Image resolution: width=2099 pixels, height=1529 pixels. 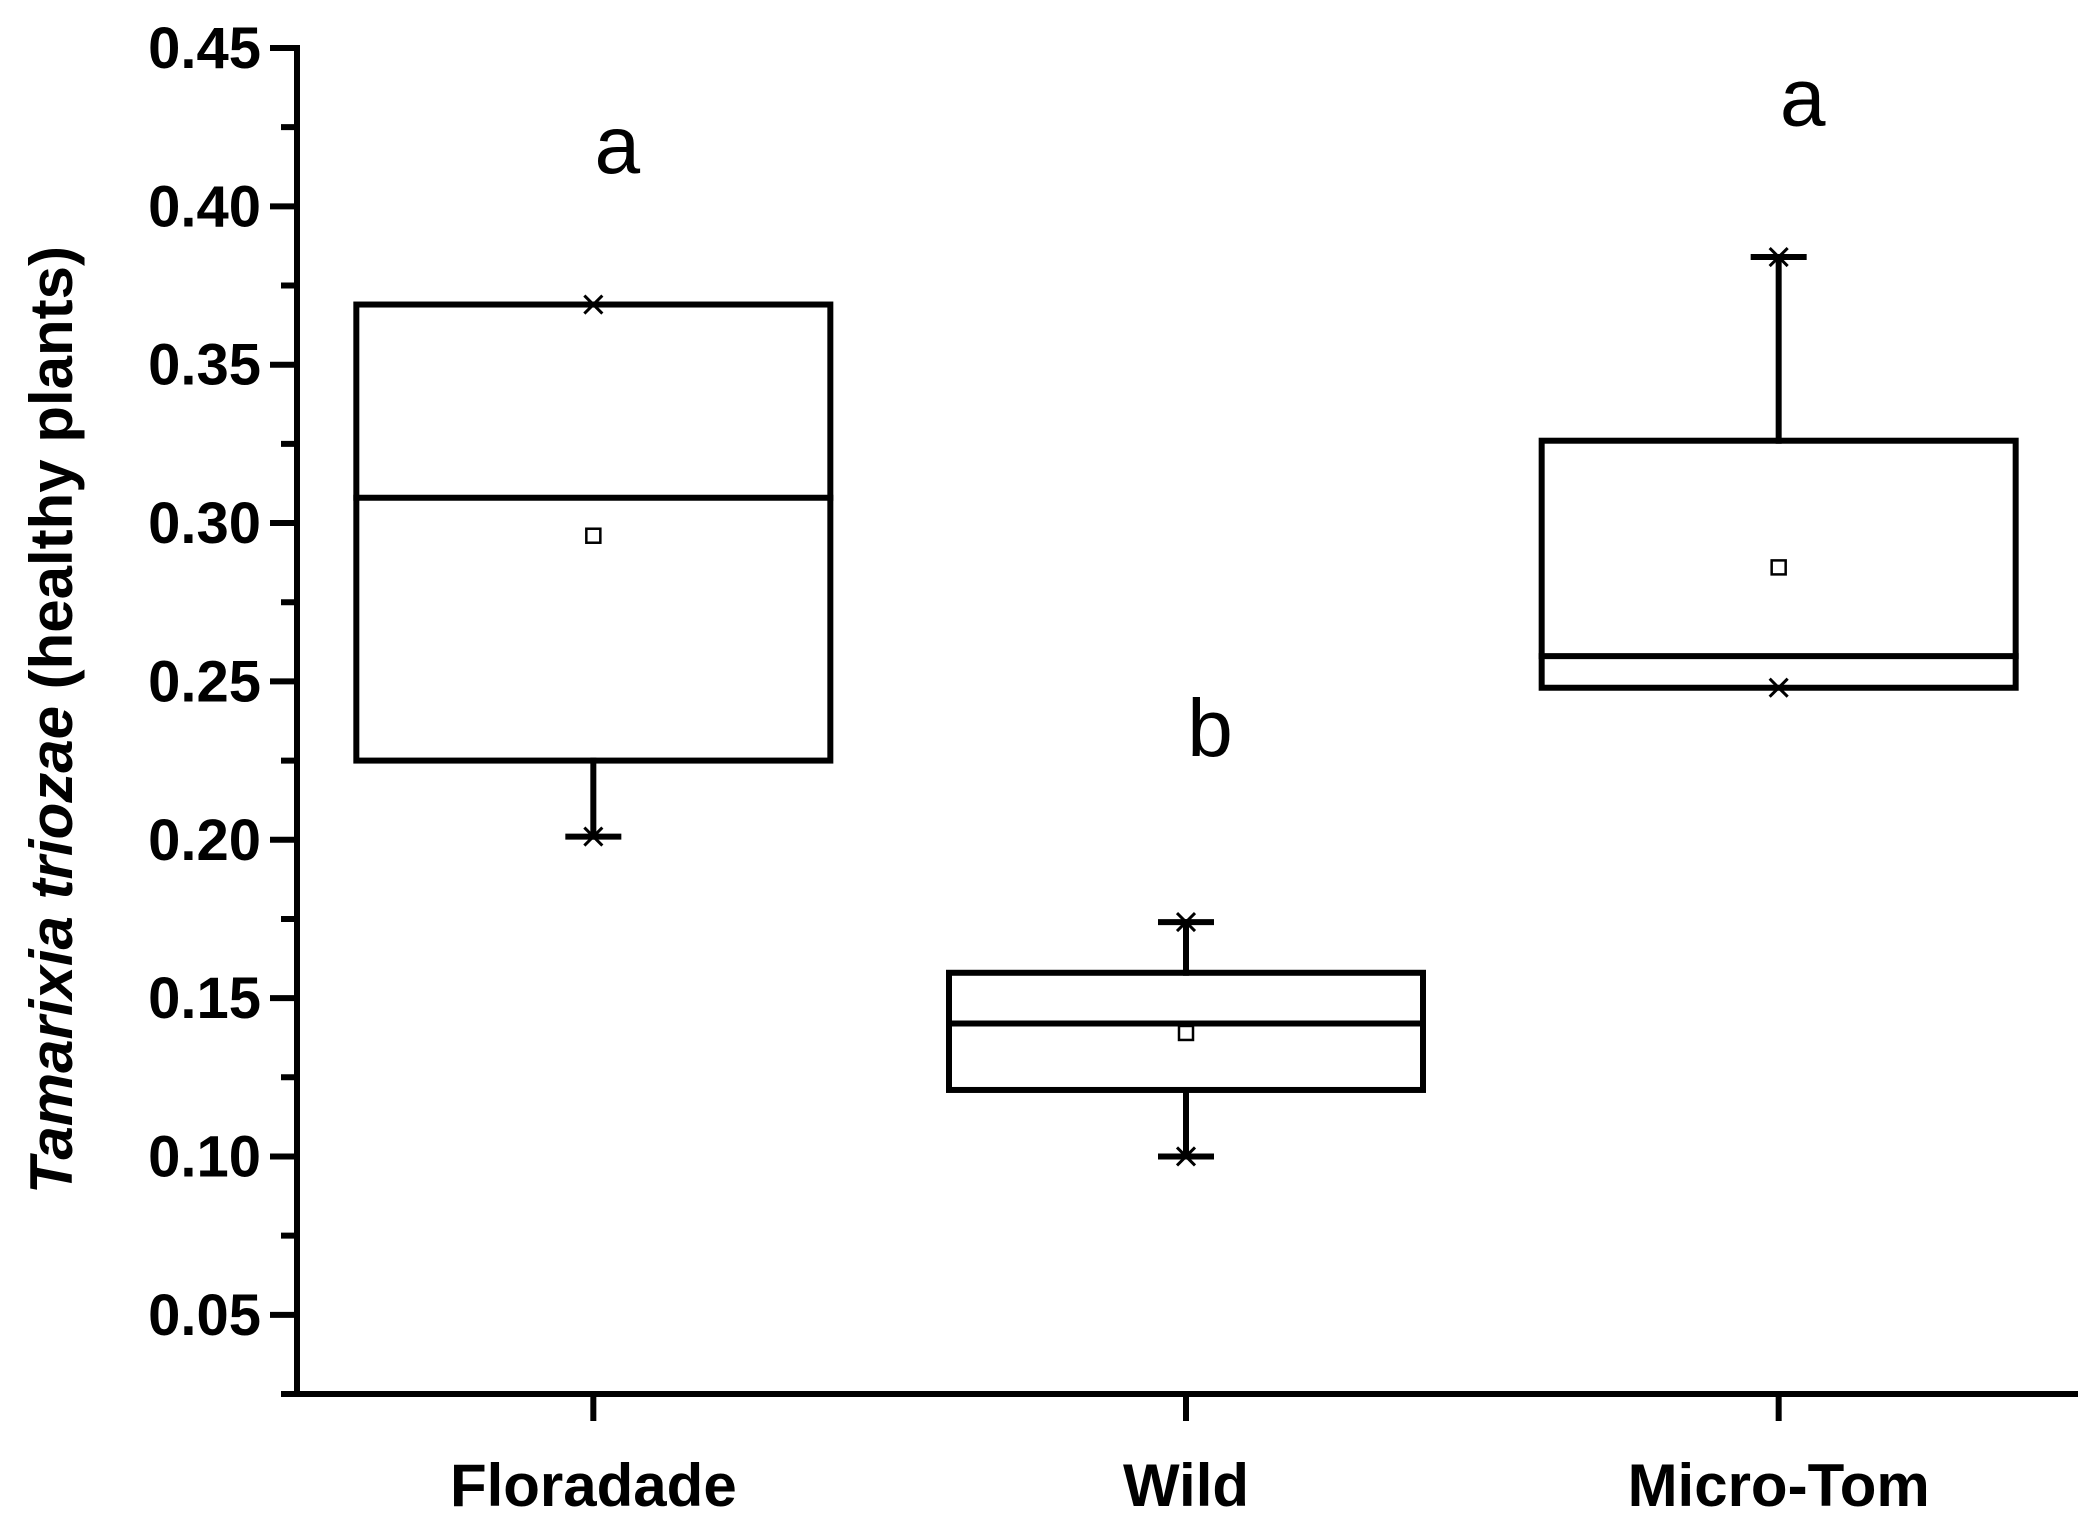 What do you see at coordinates (204, 1315) in the screenshot?
I see `y-tick-label: 0.05` at bounding box center [204, 1315].